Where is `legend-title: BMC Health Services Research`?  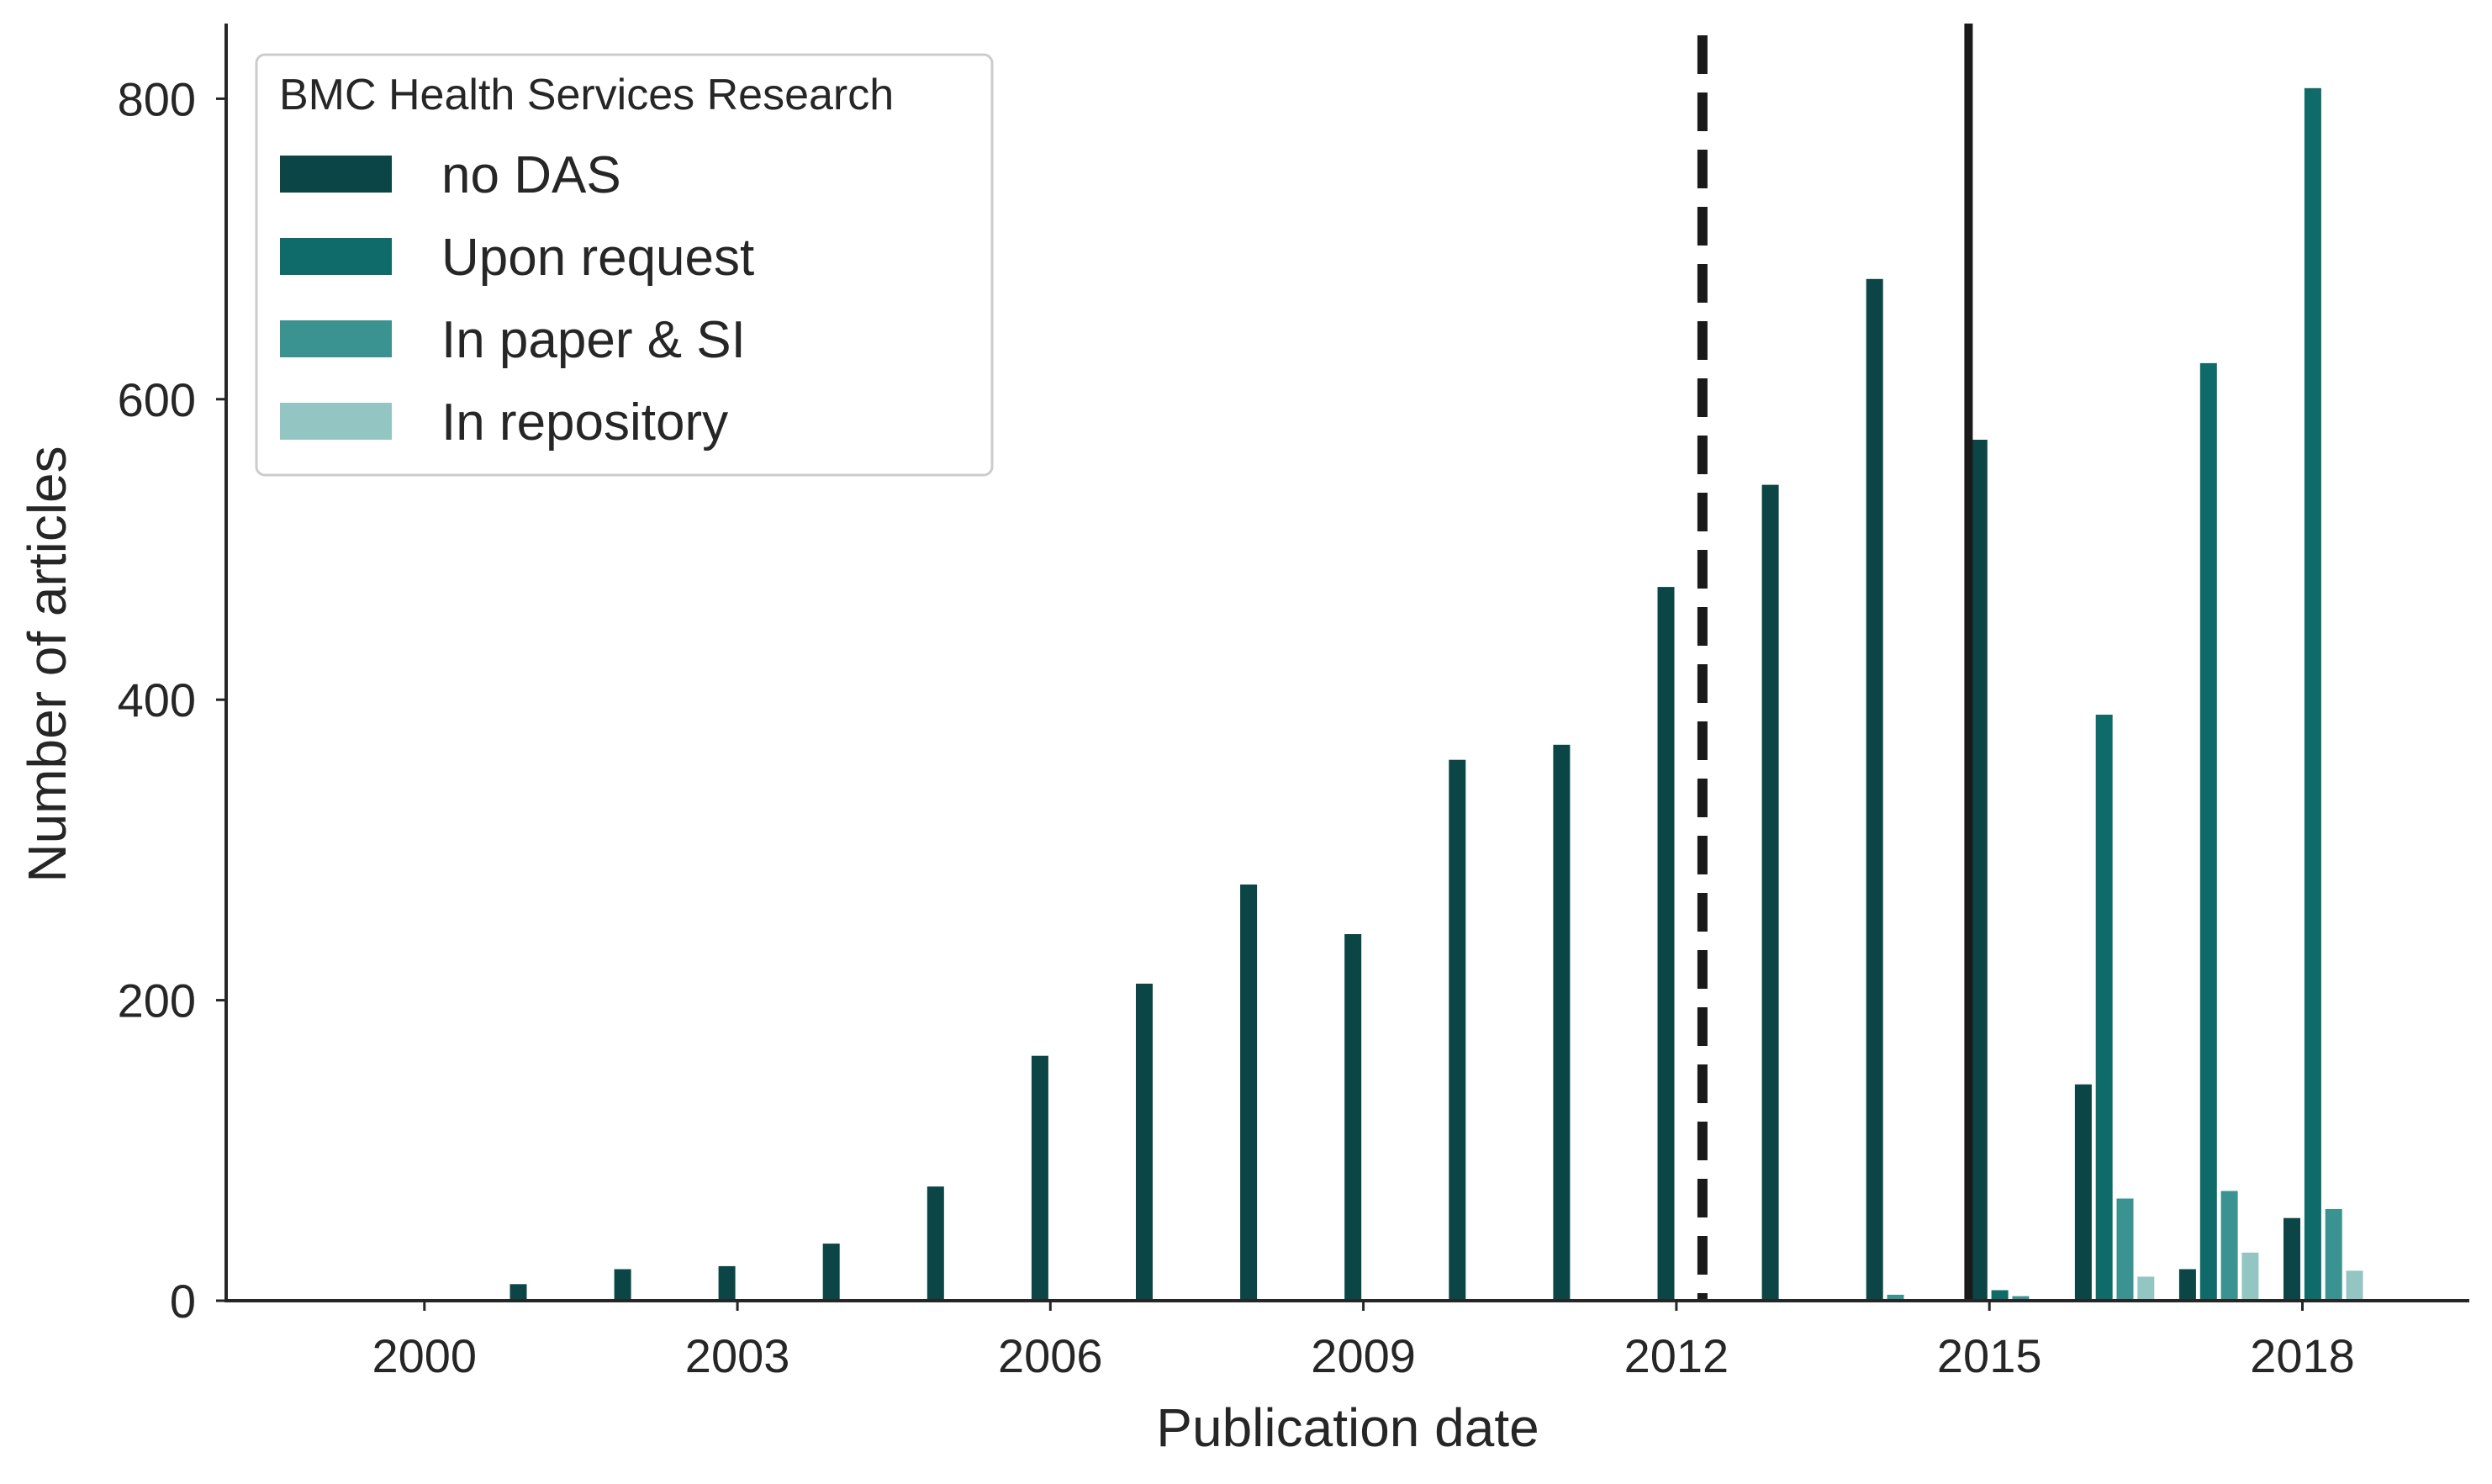
legend-title: BMC Health Services Research is located at coordinates (586, 95).